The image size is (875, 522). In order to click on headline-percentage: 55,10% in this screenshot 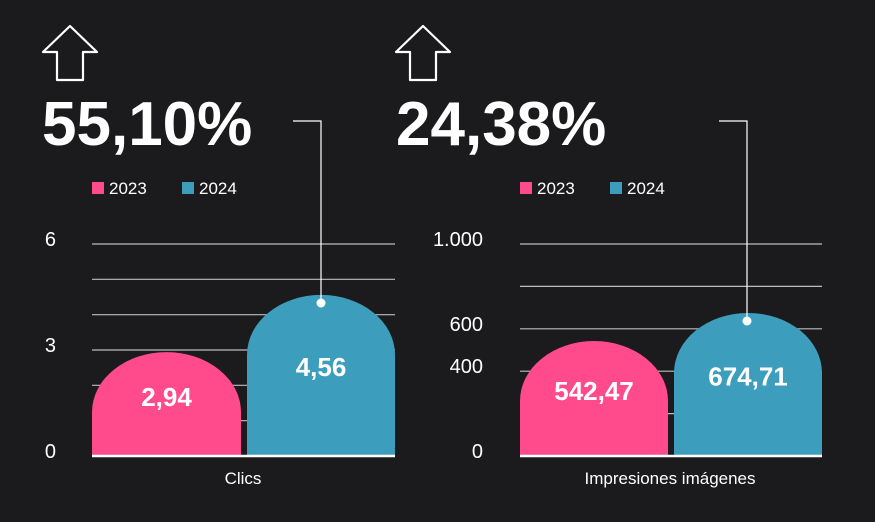, I will do `click(147, 124)`.